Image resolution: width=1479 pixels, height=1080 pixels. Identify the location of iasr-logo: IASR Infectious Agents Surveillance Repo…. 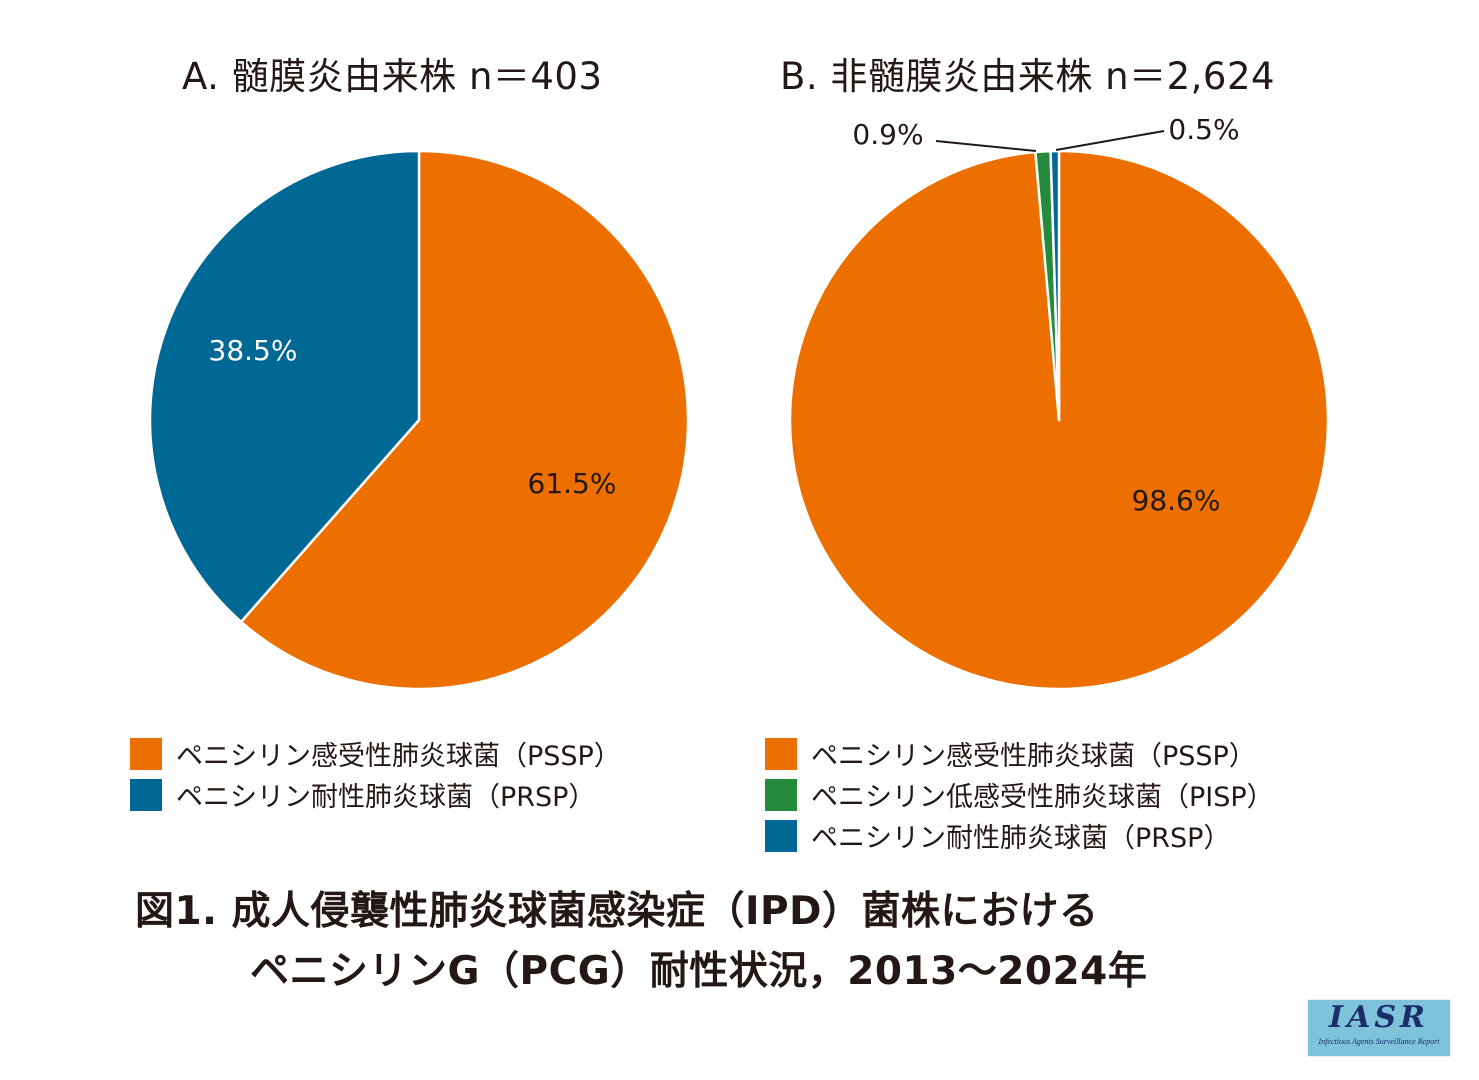
(1379, 1028).